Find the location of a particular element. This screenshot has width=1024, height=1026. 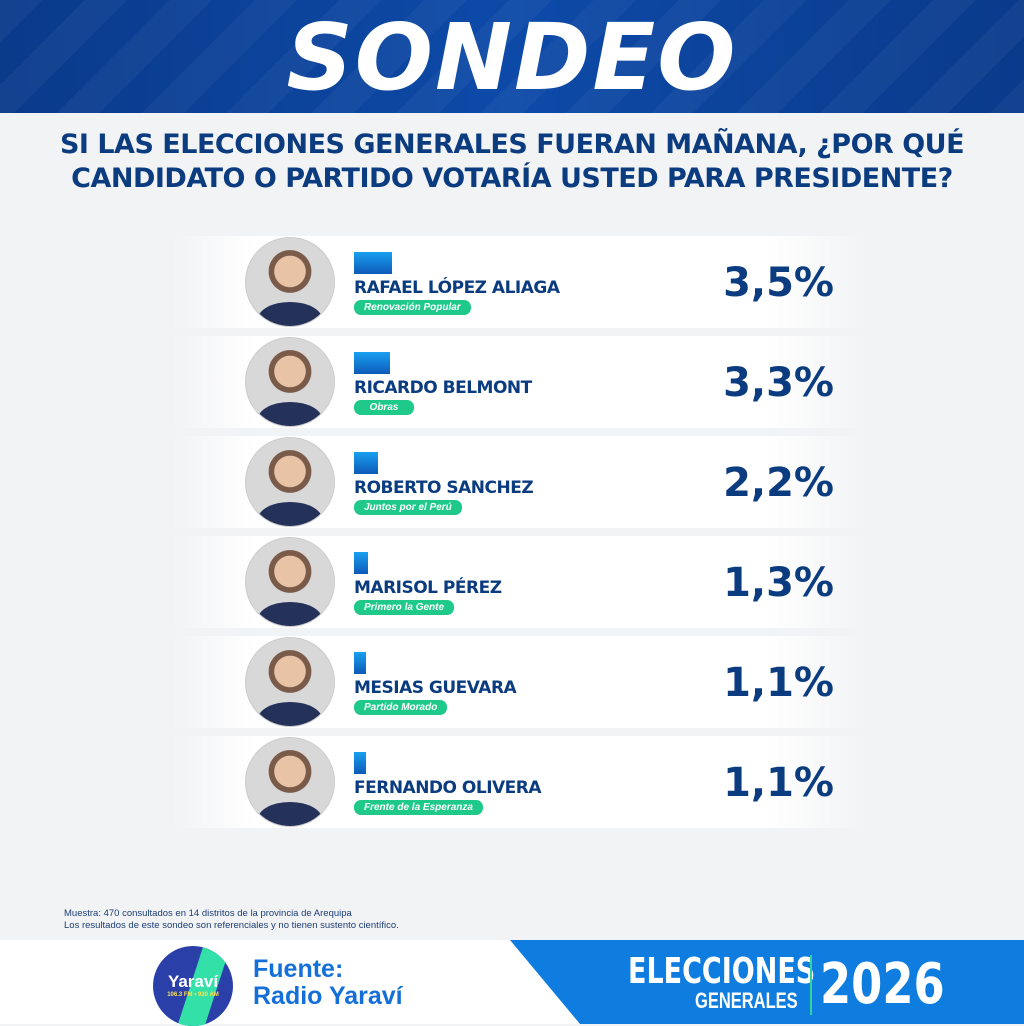

page-title: SONDEO is located at coordinates (512, 57).